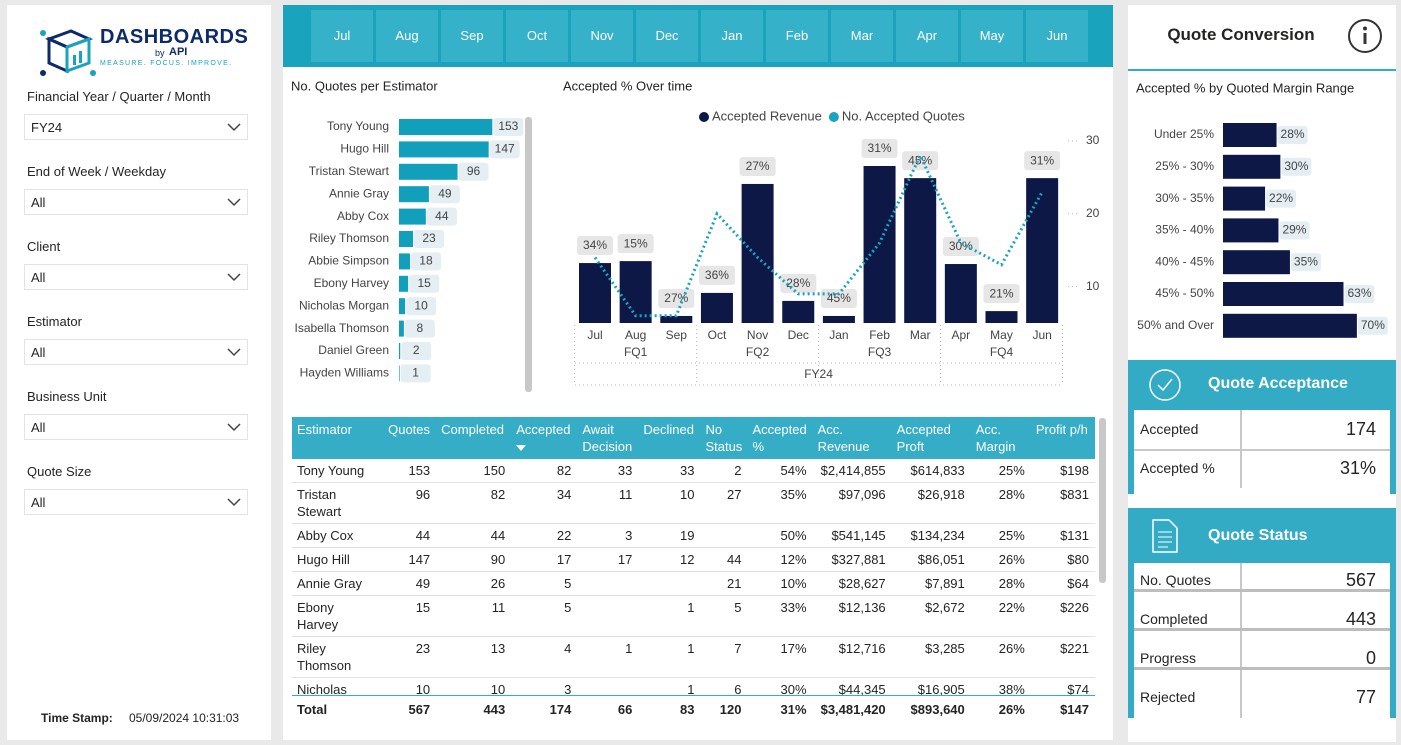 Image resolution: width=1401 pixels, height=745 pixels. Describe the element at coordinates (852, 708) in the screenshot. I see `total-cell: $3,481,420` at that location.